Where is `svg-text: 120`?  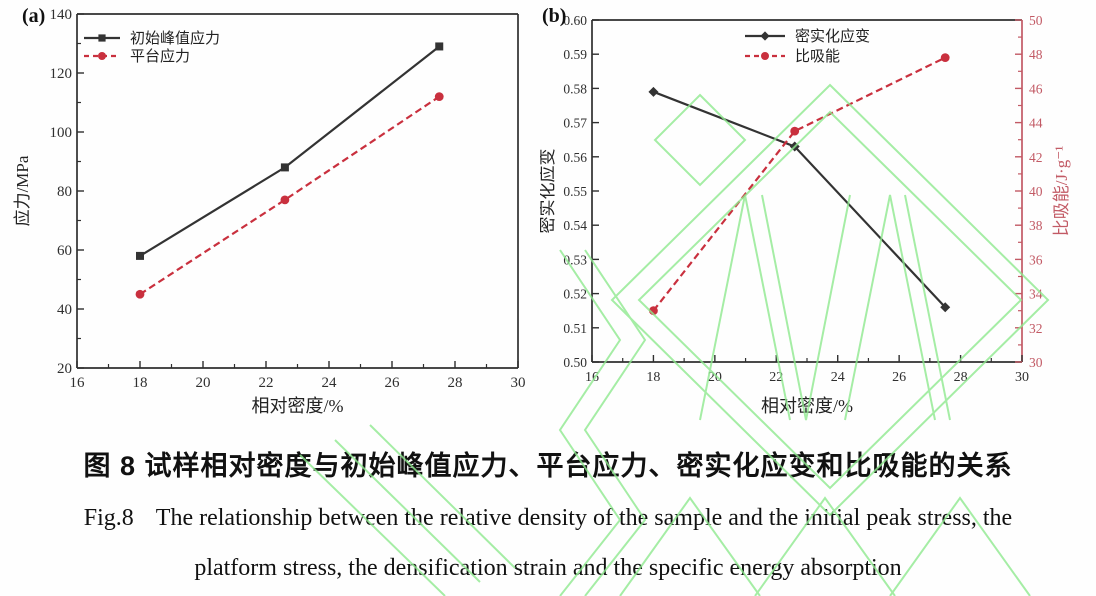
svg-text: 120 is located at coordinates (61, 74).